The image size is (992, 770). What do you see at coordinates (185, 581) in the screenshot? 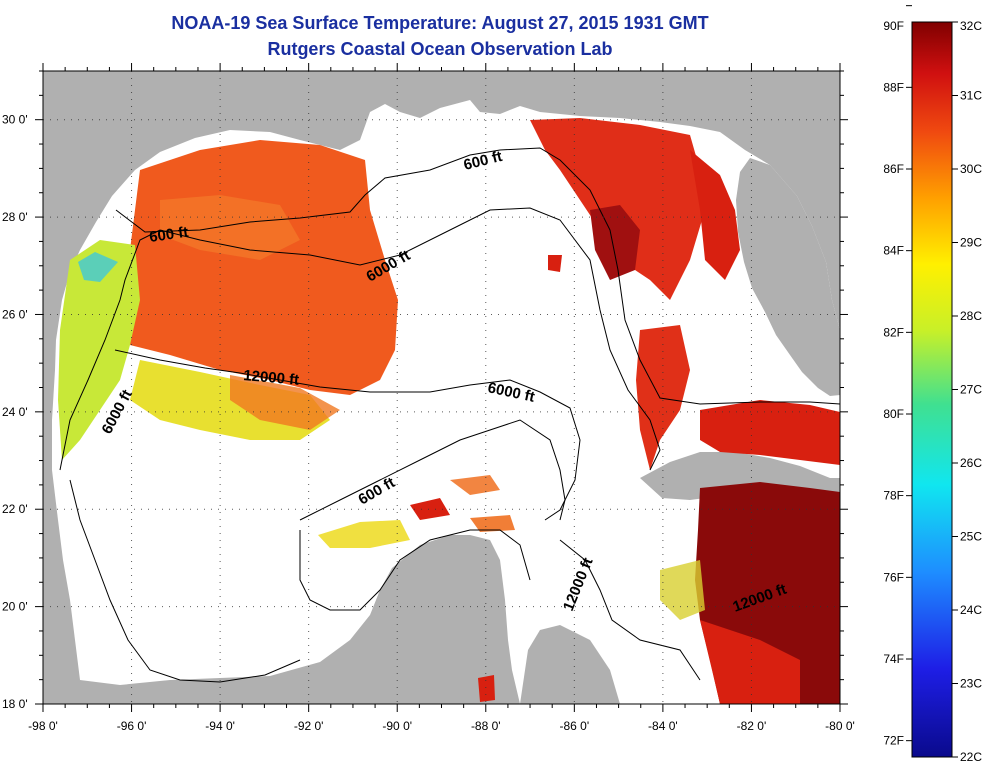
I see `contour-6000ft-west` at bounding box center [185, 581].